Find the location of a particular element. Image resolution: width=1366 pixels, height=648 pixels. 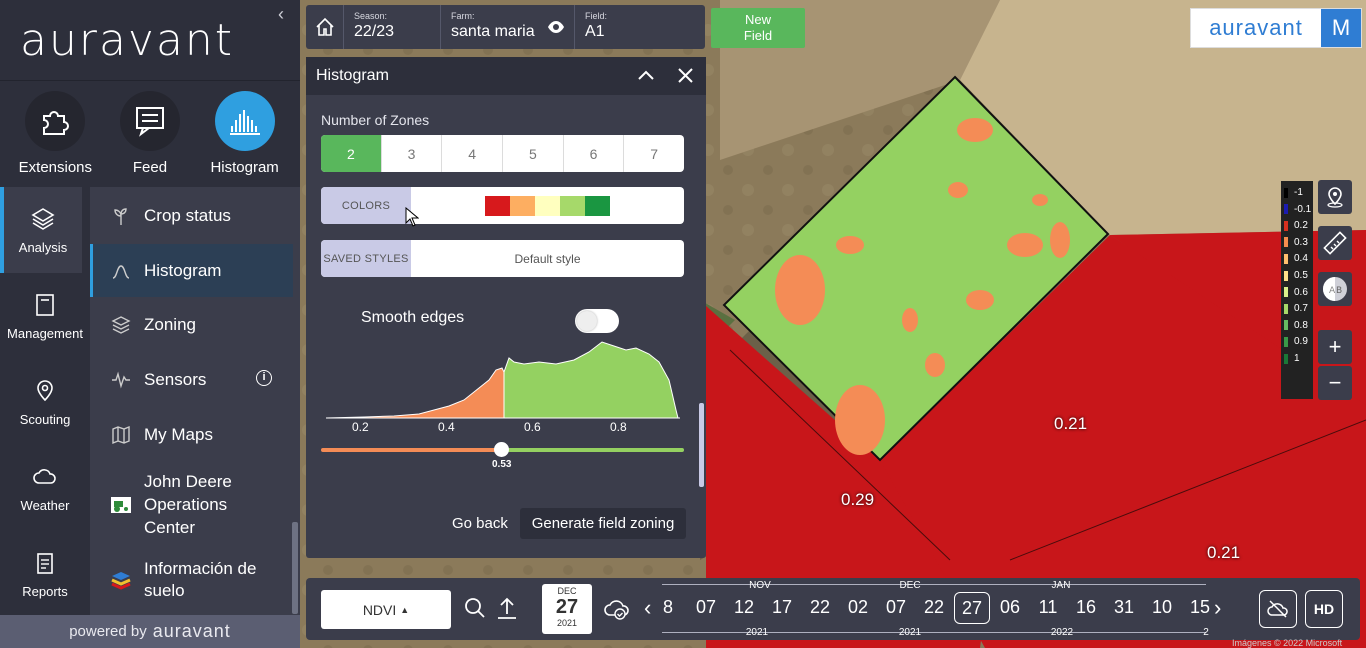

tab-feed: Feed is located at coordinates (150, 139).